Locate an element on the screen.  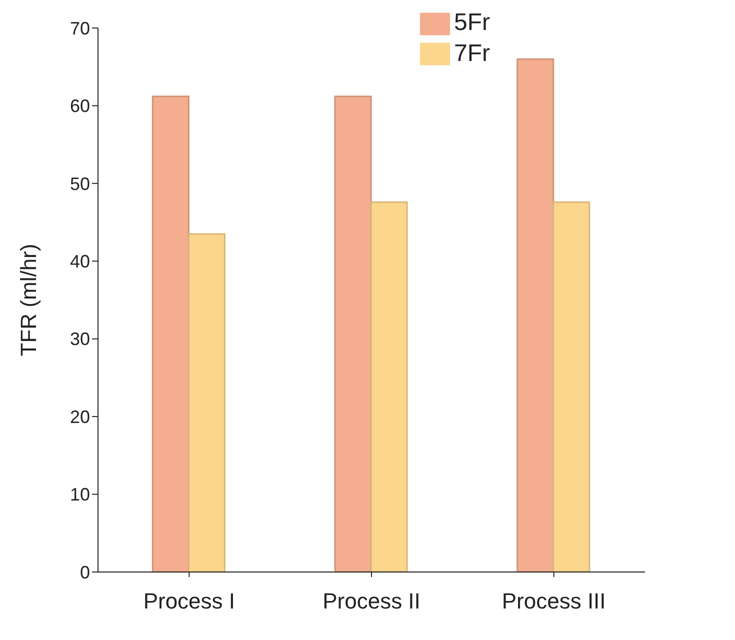
legend-label: 5Fr is located at coordinates (472, 22).